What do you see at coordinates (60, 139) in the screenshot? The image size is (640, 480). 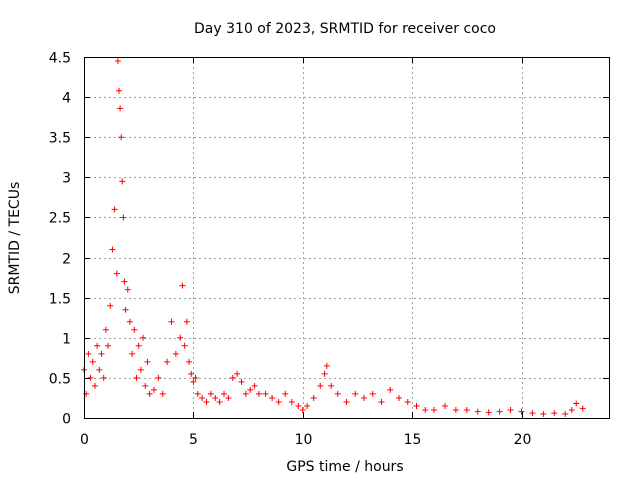 I see `y-tick-label: 3.5` at bounding box center [60, 139].